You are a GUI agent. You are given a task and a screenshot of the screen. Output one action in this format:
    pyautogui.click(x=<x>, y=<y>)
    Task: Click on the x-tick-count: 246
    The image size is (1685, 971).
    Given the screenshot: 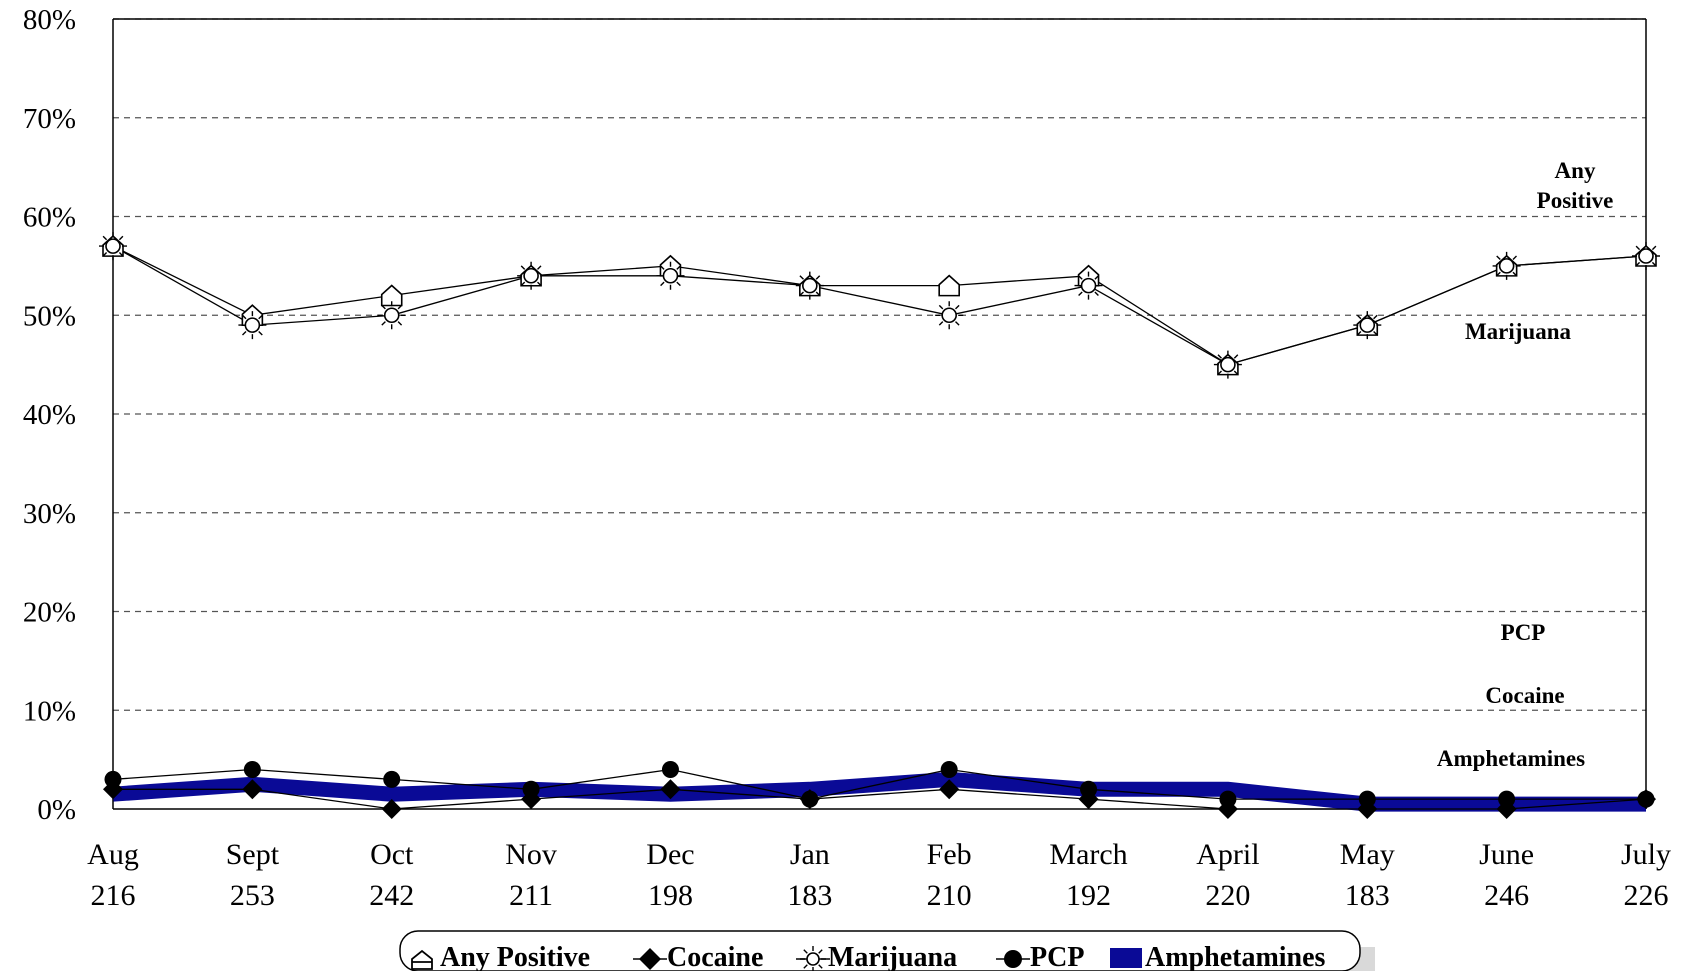 What is the action you would take?
    pyautogui.click(x=1506, y=895)
    